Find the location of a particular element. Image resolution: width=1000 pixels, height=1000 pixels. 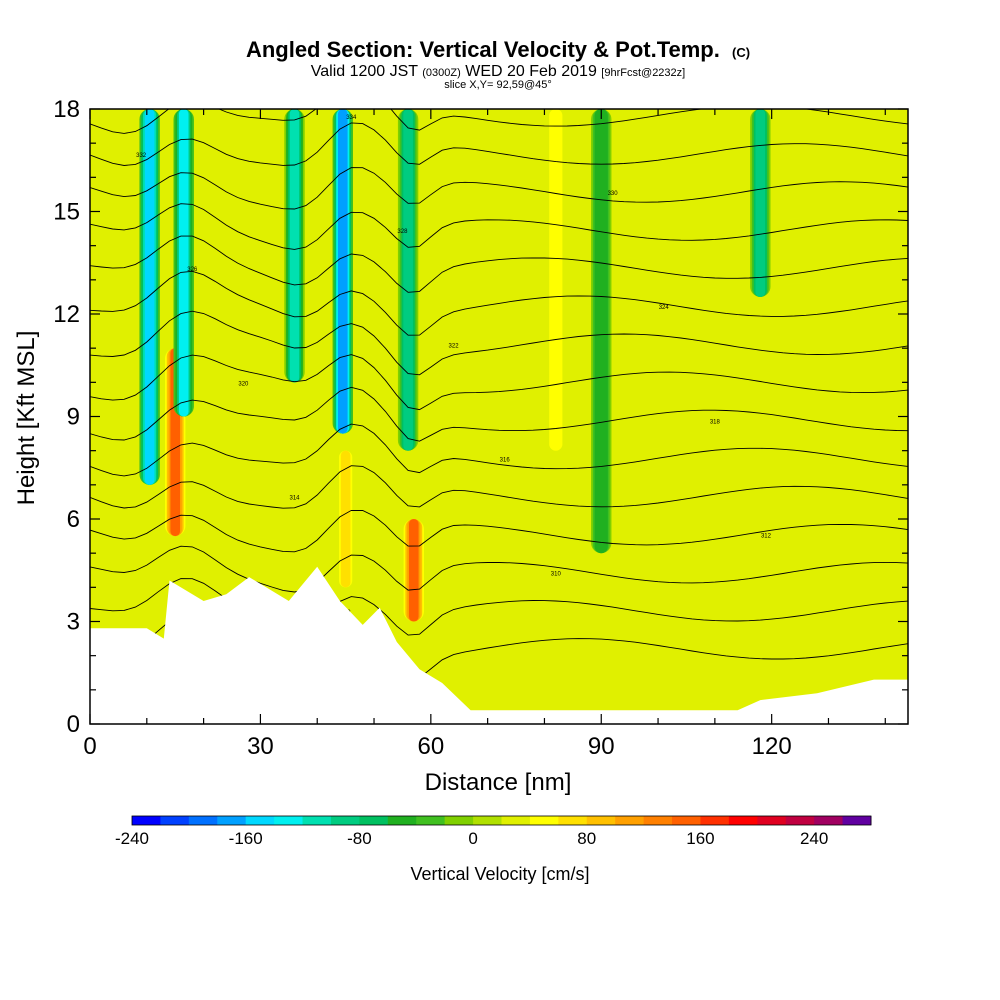

colorbar-tick-label: -240 is located at coordinates (132, 838).